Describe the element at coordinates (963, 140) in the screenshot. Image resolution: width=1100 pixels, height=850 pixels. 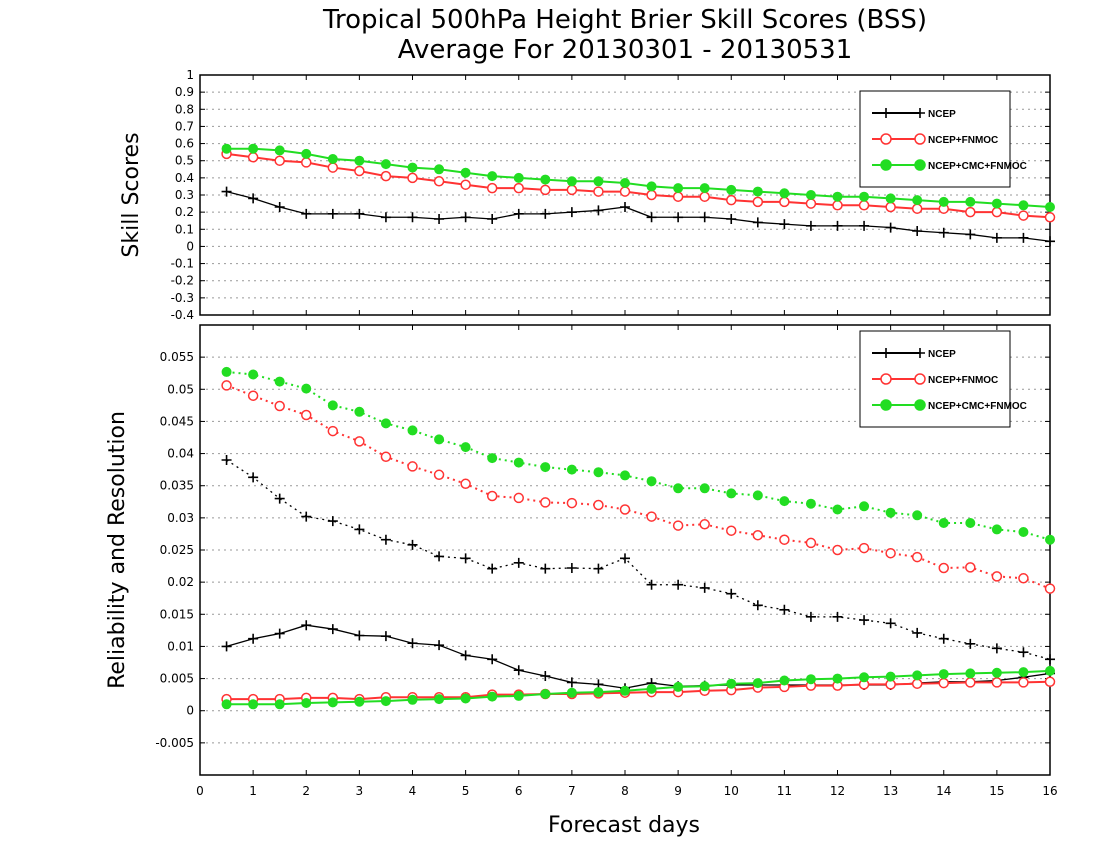
I see `legend-label: NCEP+FNMOC` at that location.